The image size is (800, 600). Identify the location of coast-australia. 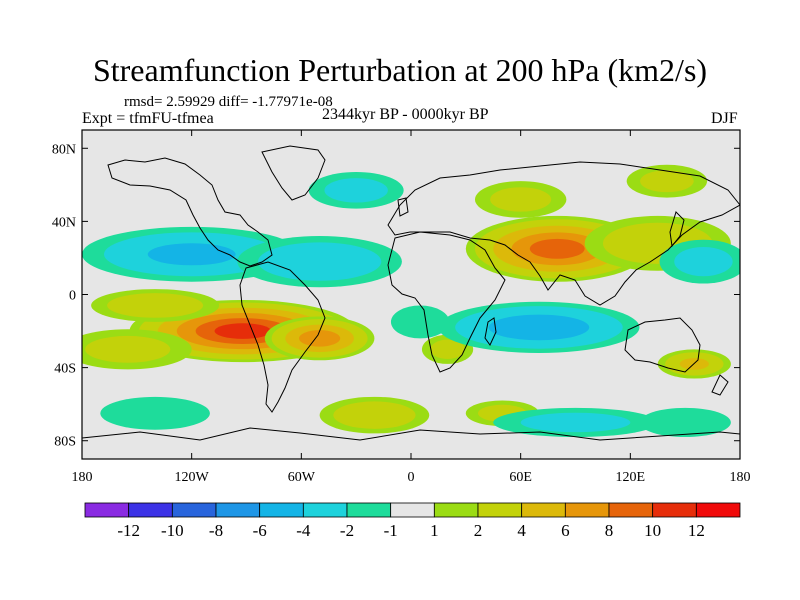
(662, 345).